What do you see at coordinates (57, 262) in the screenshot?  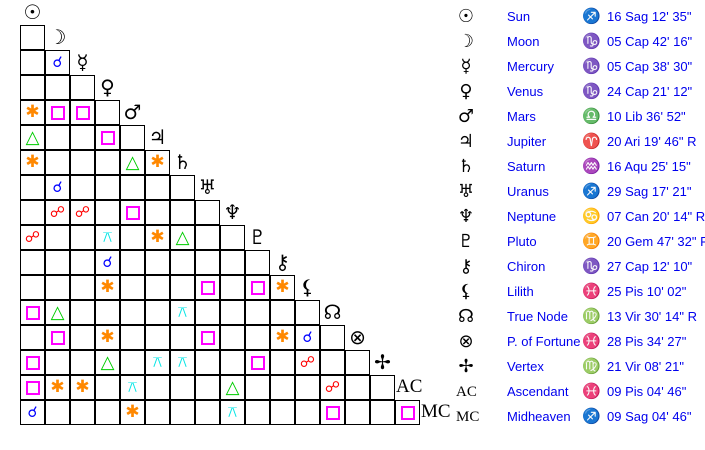 I see `grid-cell-chiron-moon` at bounding box center [57, 262].